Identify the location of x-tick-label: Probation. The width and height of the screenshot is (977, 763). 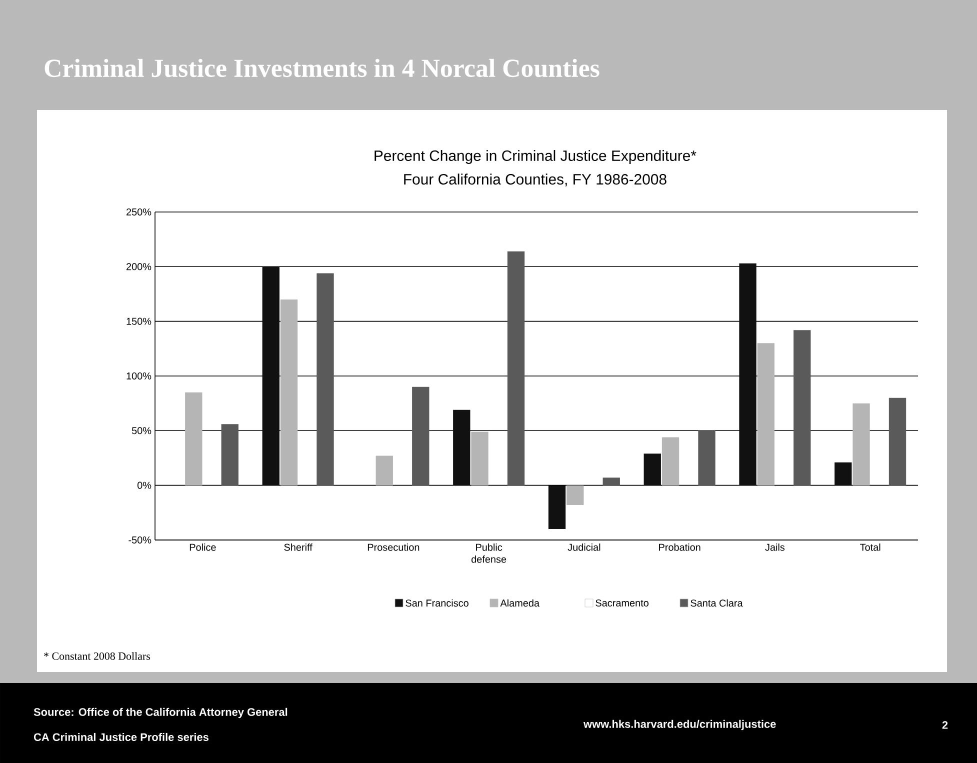
(679, 547).